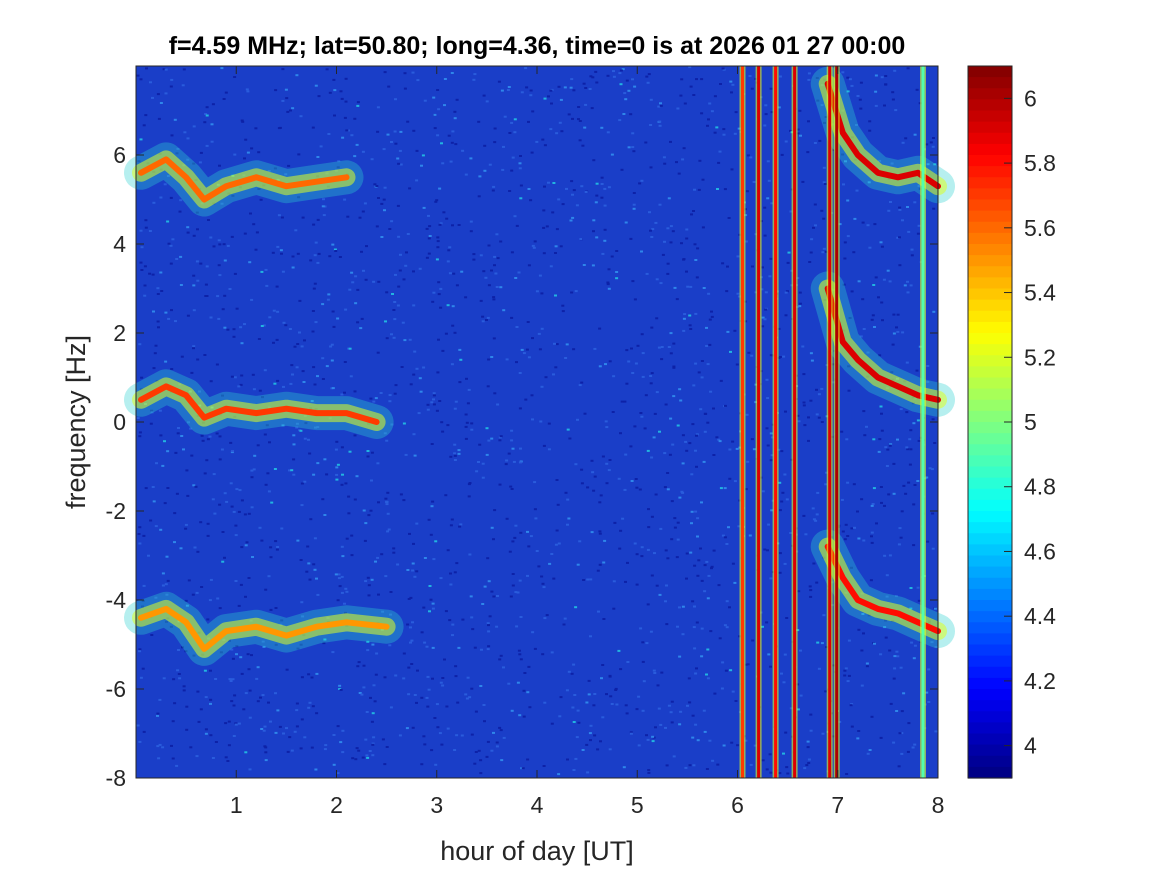  What do you see at coordinates (116, 511) in the screenshot?
I see `y-tick-label: -2` at bounding box center [116, 511].